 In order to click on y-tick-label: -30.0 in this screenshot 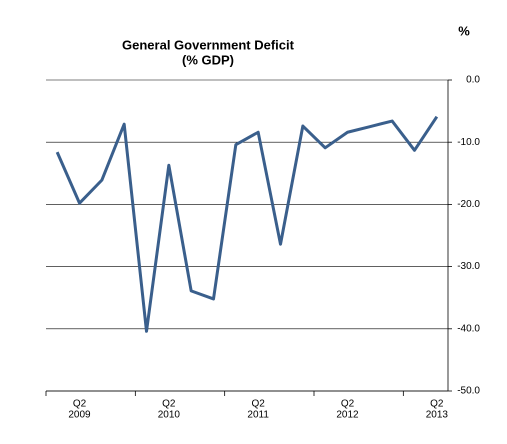, I will do `click(468, 266)`.